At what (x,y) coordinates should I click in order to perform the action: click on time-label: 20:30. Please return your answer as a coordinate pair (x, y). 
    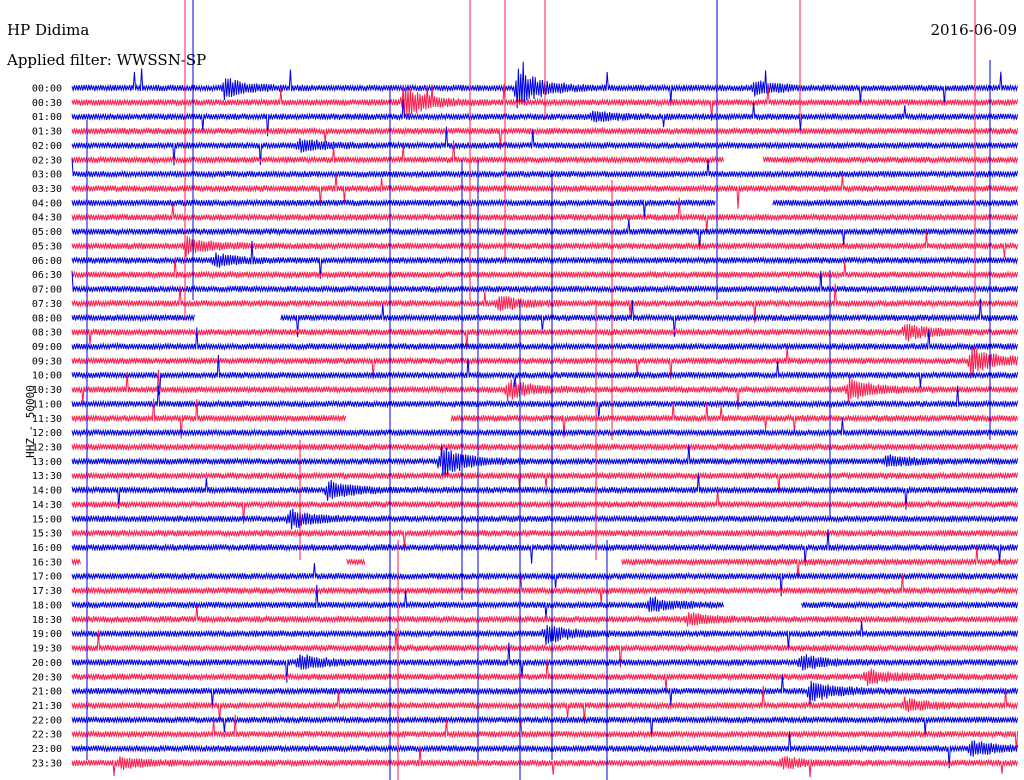
    Looking at the image, I should click on (47, 677).